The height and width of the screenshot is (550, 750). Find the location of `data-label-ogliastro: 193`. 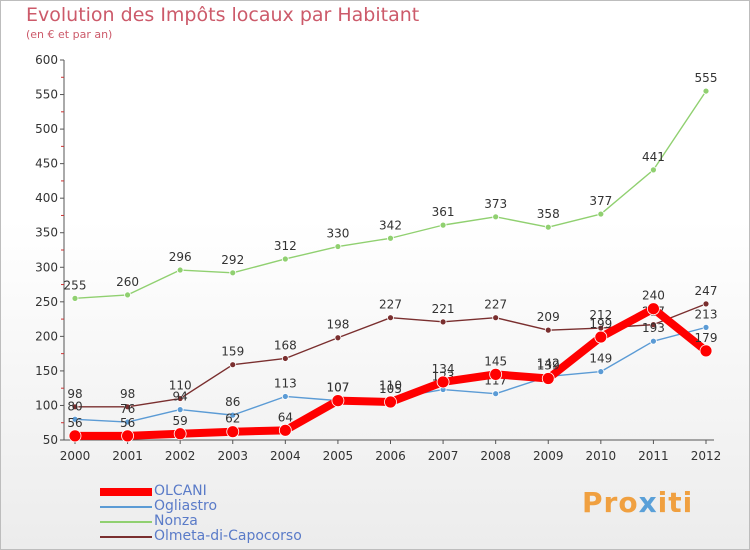

data-label-ogliastro: 193 is located at coordinates (653, 328).